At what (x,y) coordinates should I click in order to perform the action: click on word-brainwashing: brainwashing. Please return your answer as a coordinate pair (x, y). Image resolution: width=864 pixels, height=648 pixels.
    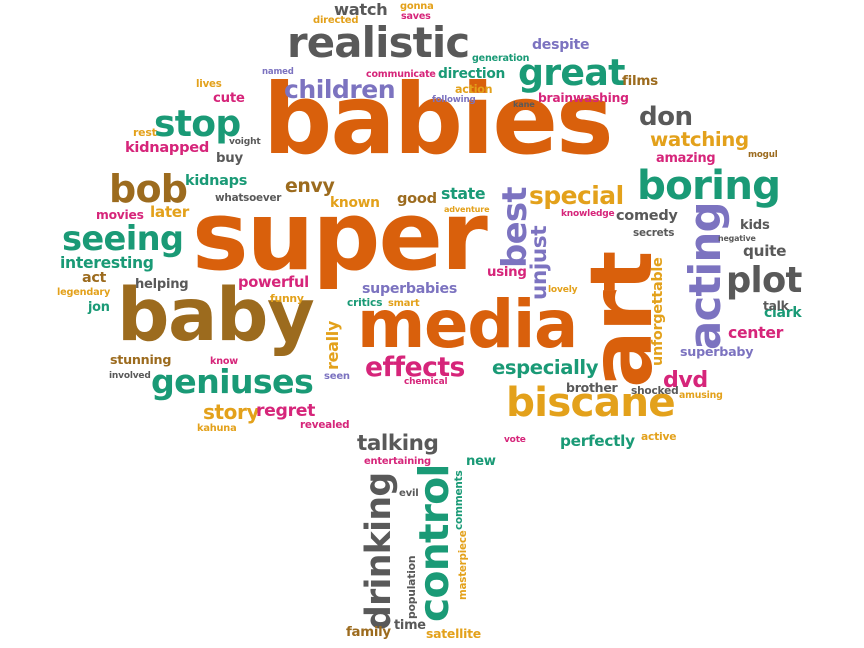
    Looking at the image, I should click on (583, 98).